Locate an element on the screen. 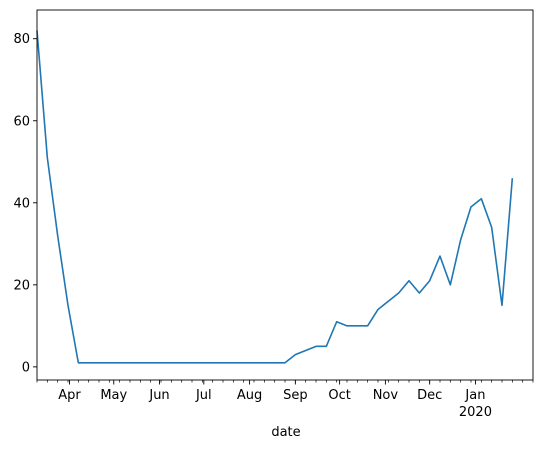 This screenshot has width=543, height=449. y-tick-label: 40 is located at coordinates (21, 203).